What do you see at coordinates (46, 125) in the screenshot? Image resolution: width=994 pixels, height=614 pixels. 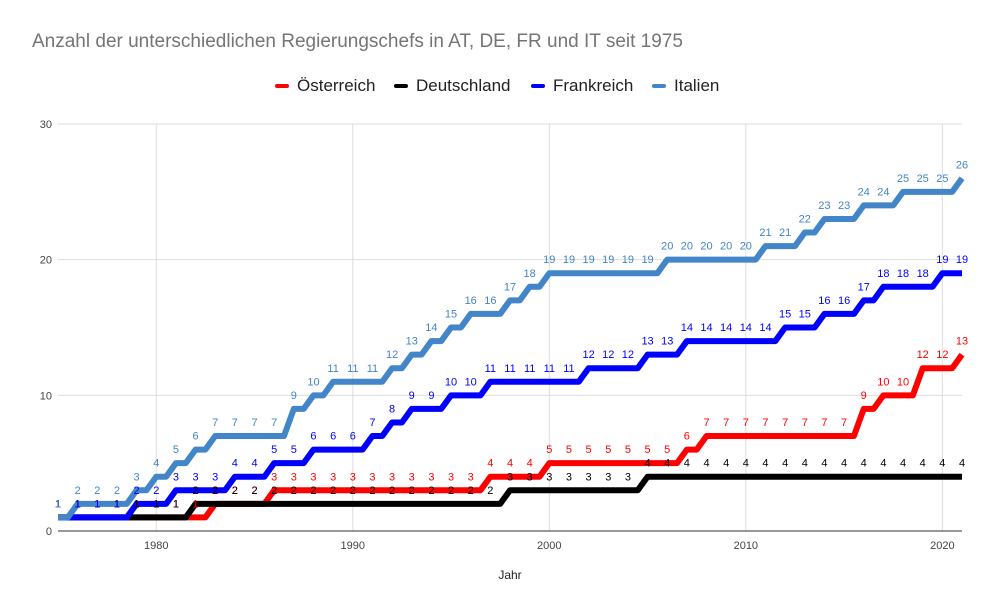 I see `y-tick-label: 30` at bounding box center [46, 125].